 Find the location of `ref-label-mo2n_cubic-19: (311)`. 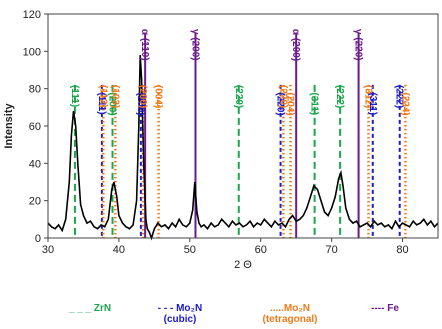

ref-label-mo2n_cubic-19: (311) is located at coordinates (372, 103).